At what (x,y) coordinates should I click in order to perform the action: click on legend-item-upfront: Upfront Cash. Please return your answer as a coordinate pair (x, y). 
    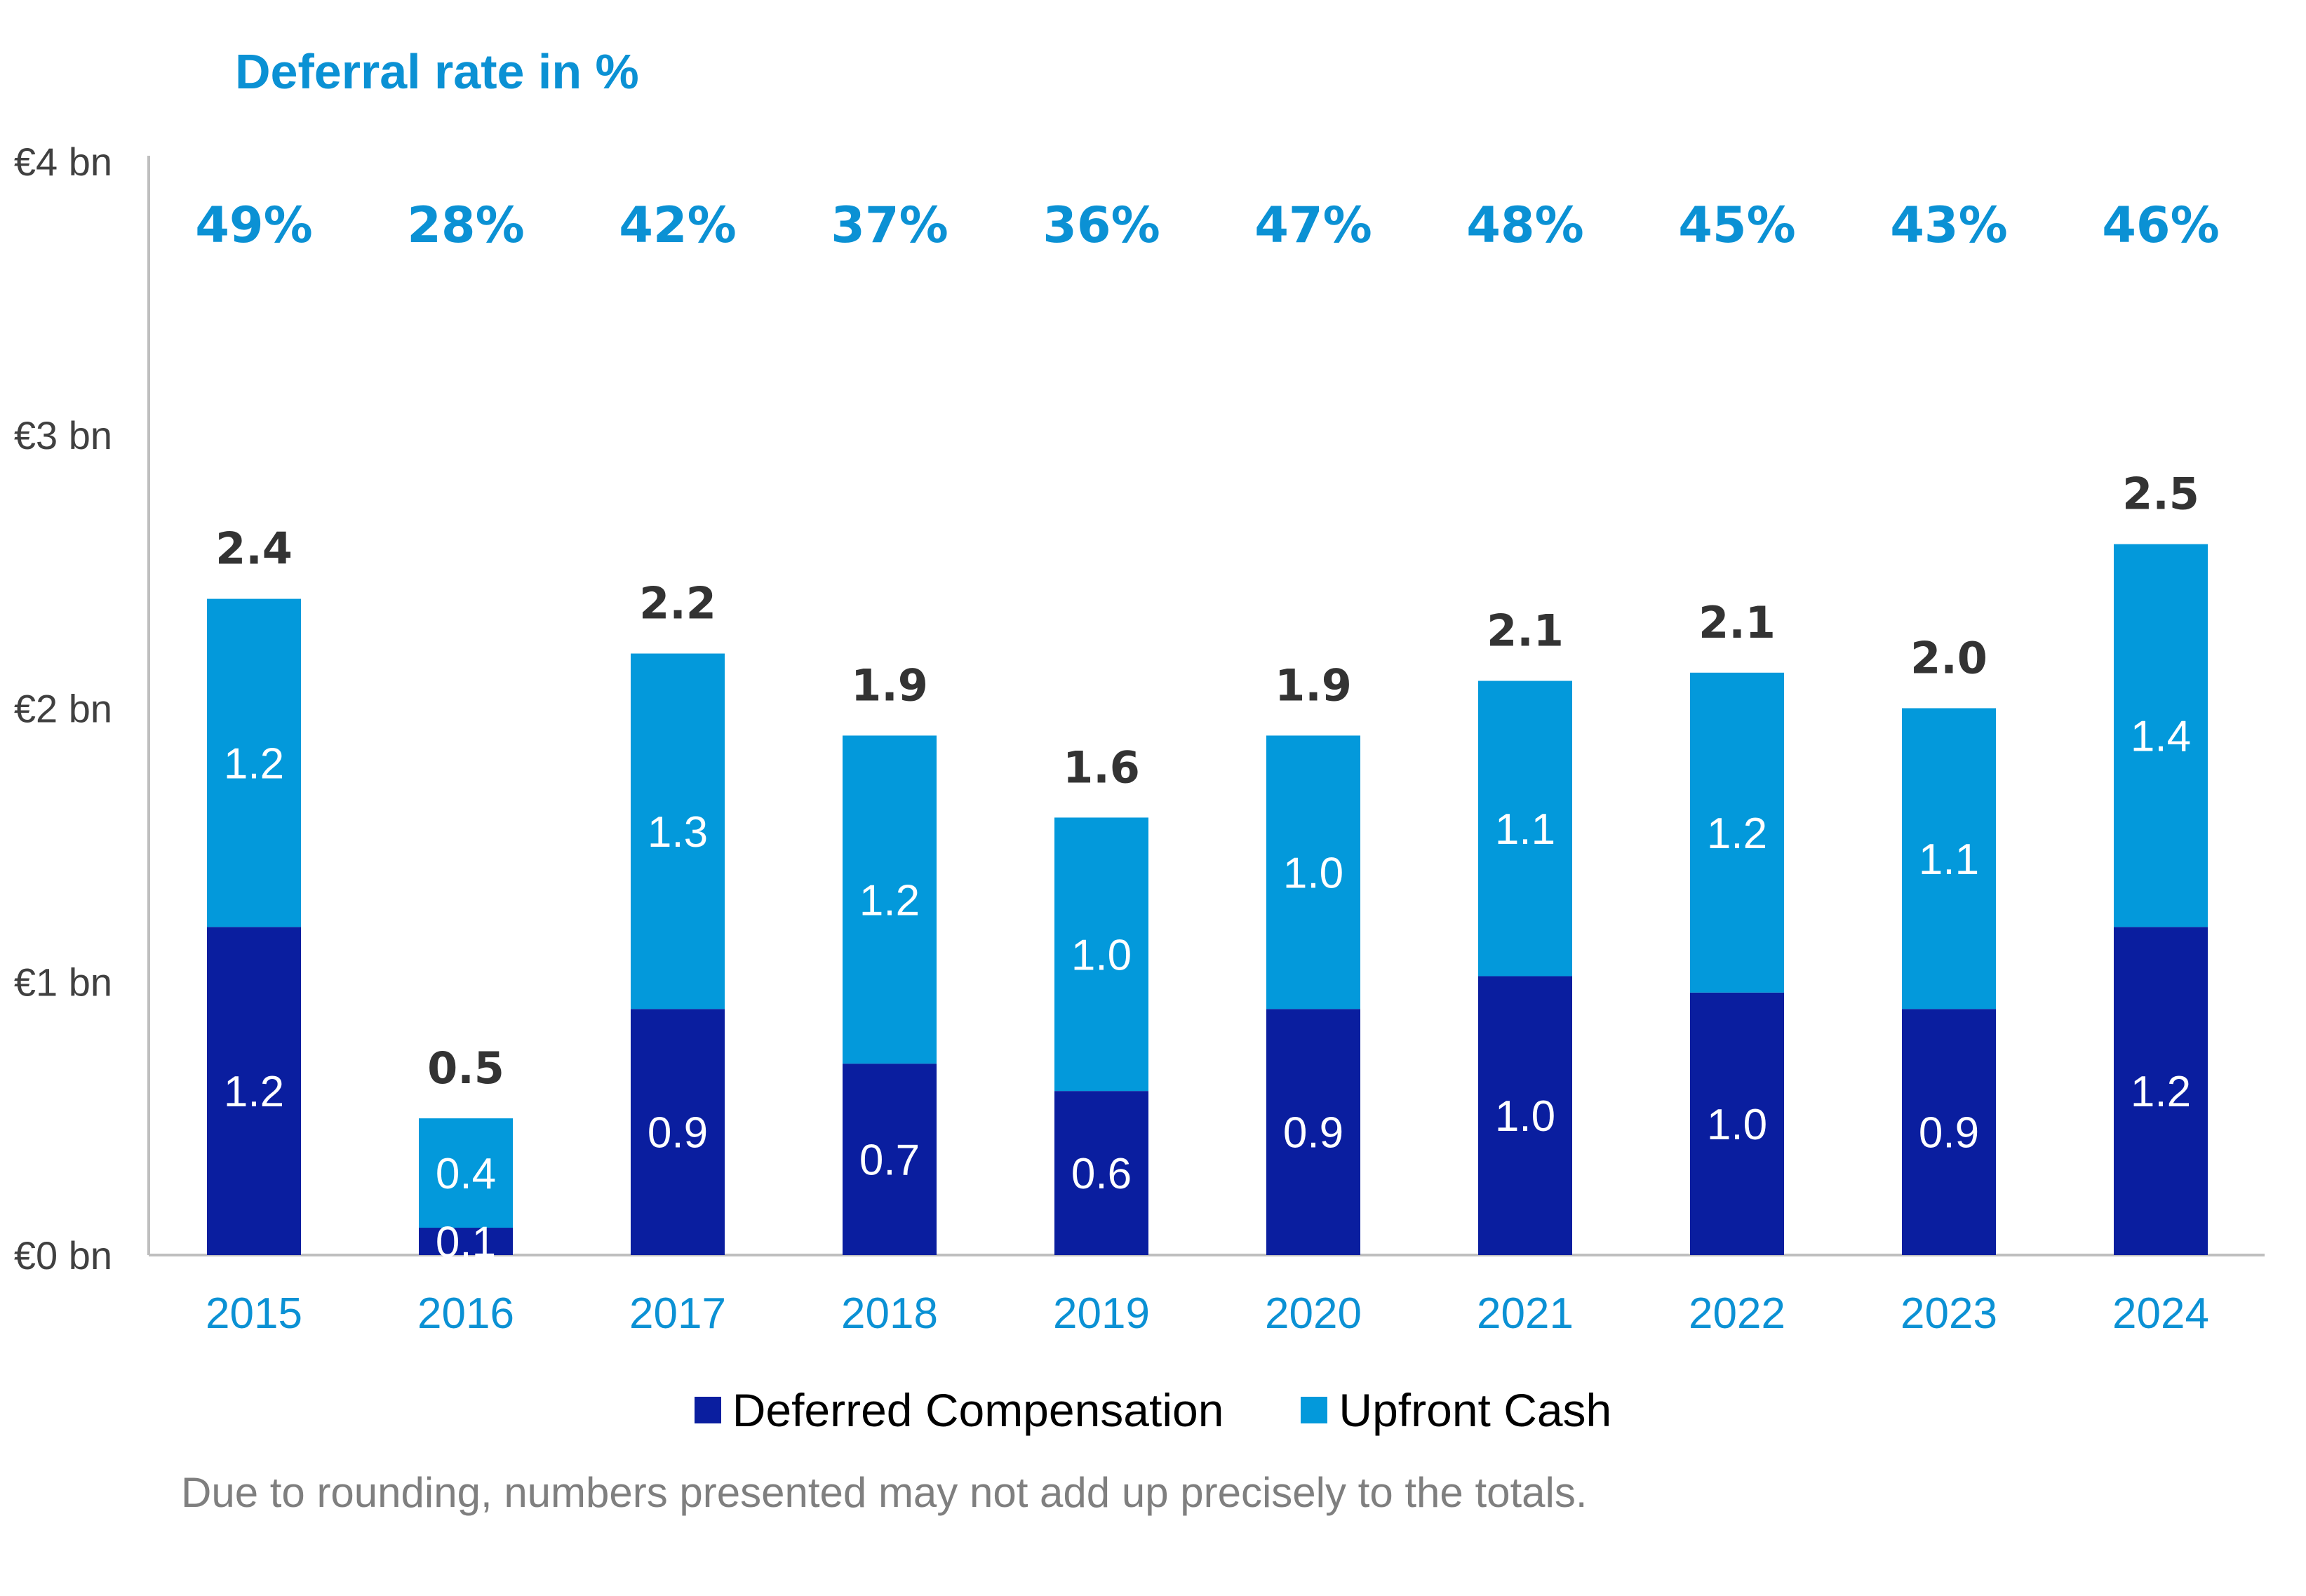
    Looking at the image, I should click on (1456, 1410).